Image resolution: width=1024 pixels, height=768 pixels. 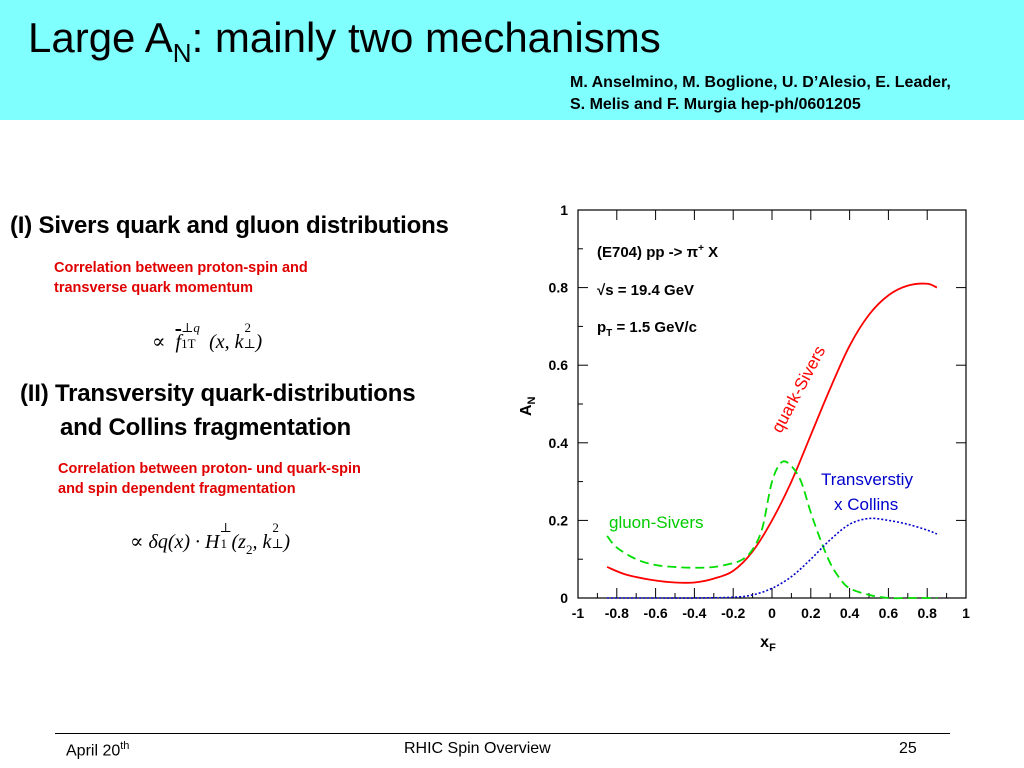 I want to click on section-1-note-line-2: transverse quark momentum, so click(x=154, y=288).